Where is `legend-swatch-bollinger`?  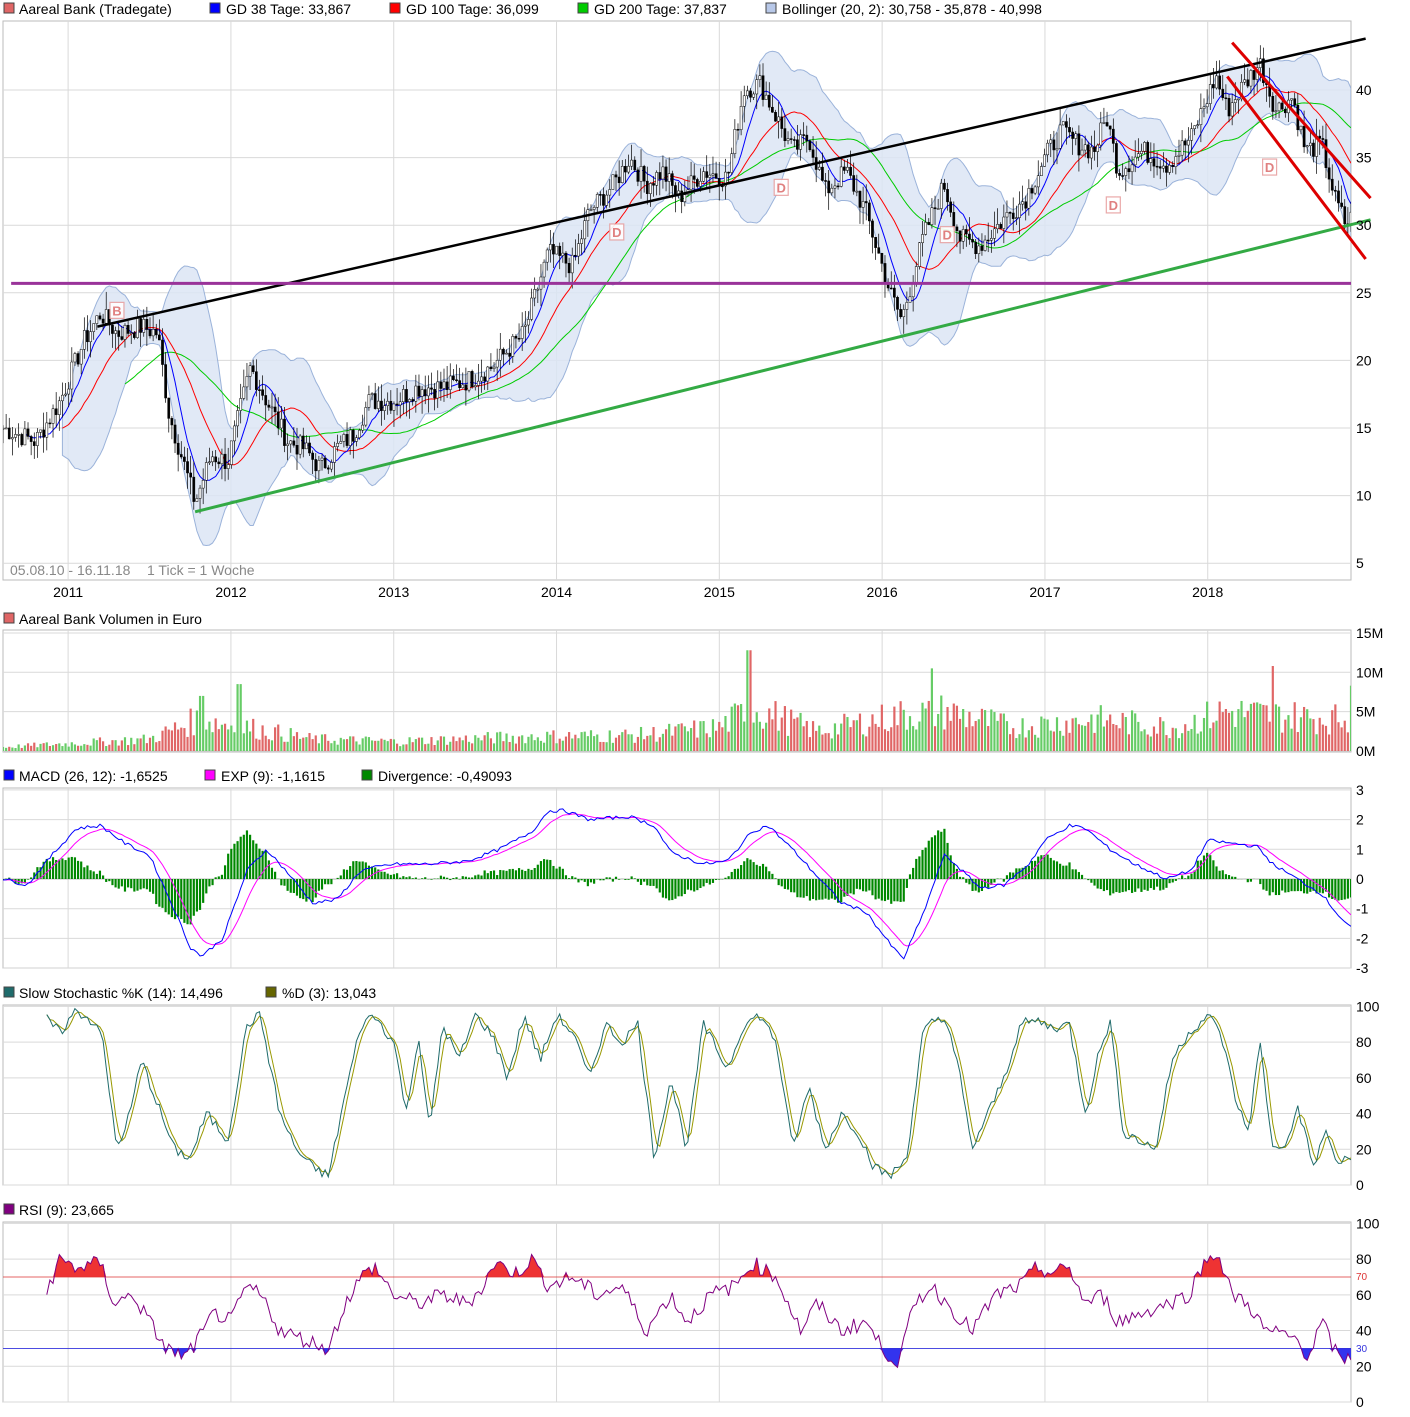 legend-swatch-bollinger is located at coordinates (771, 8).